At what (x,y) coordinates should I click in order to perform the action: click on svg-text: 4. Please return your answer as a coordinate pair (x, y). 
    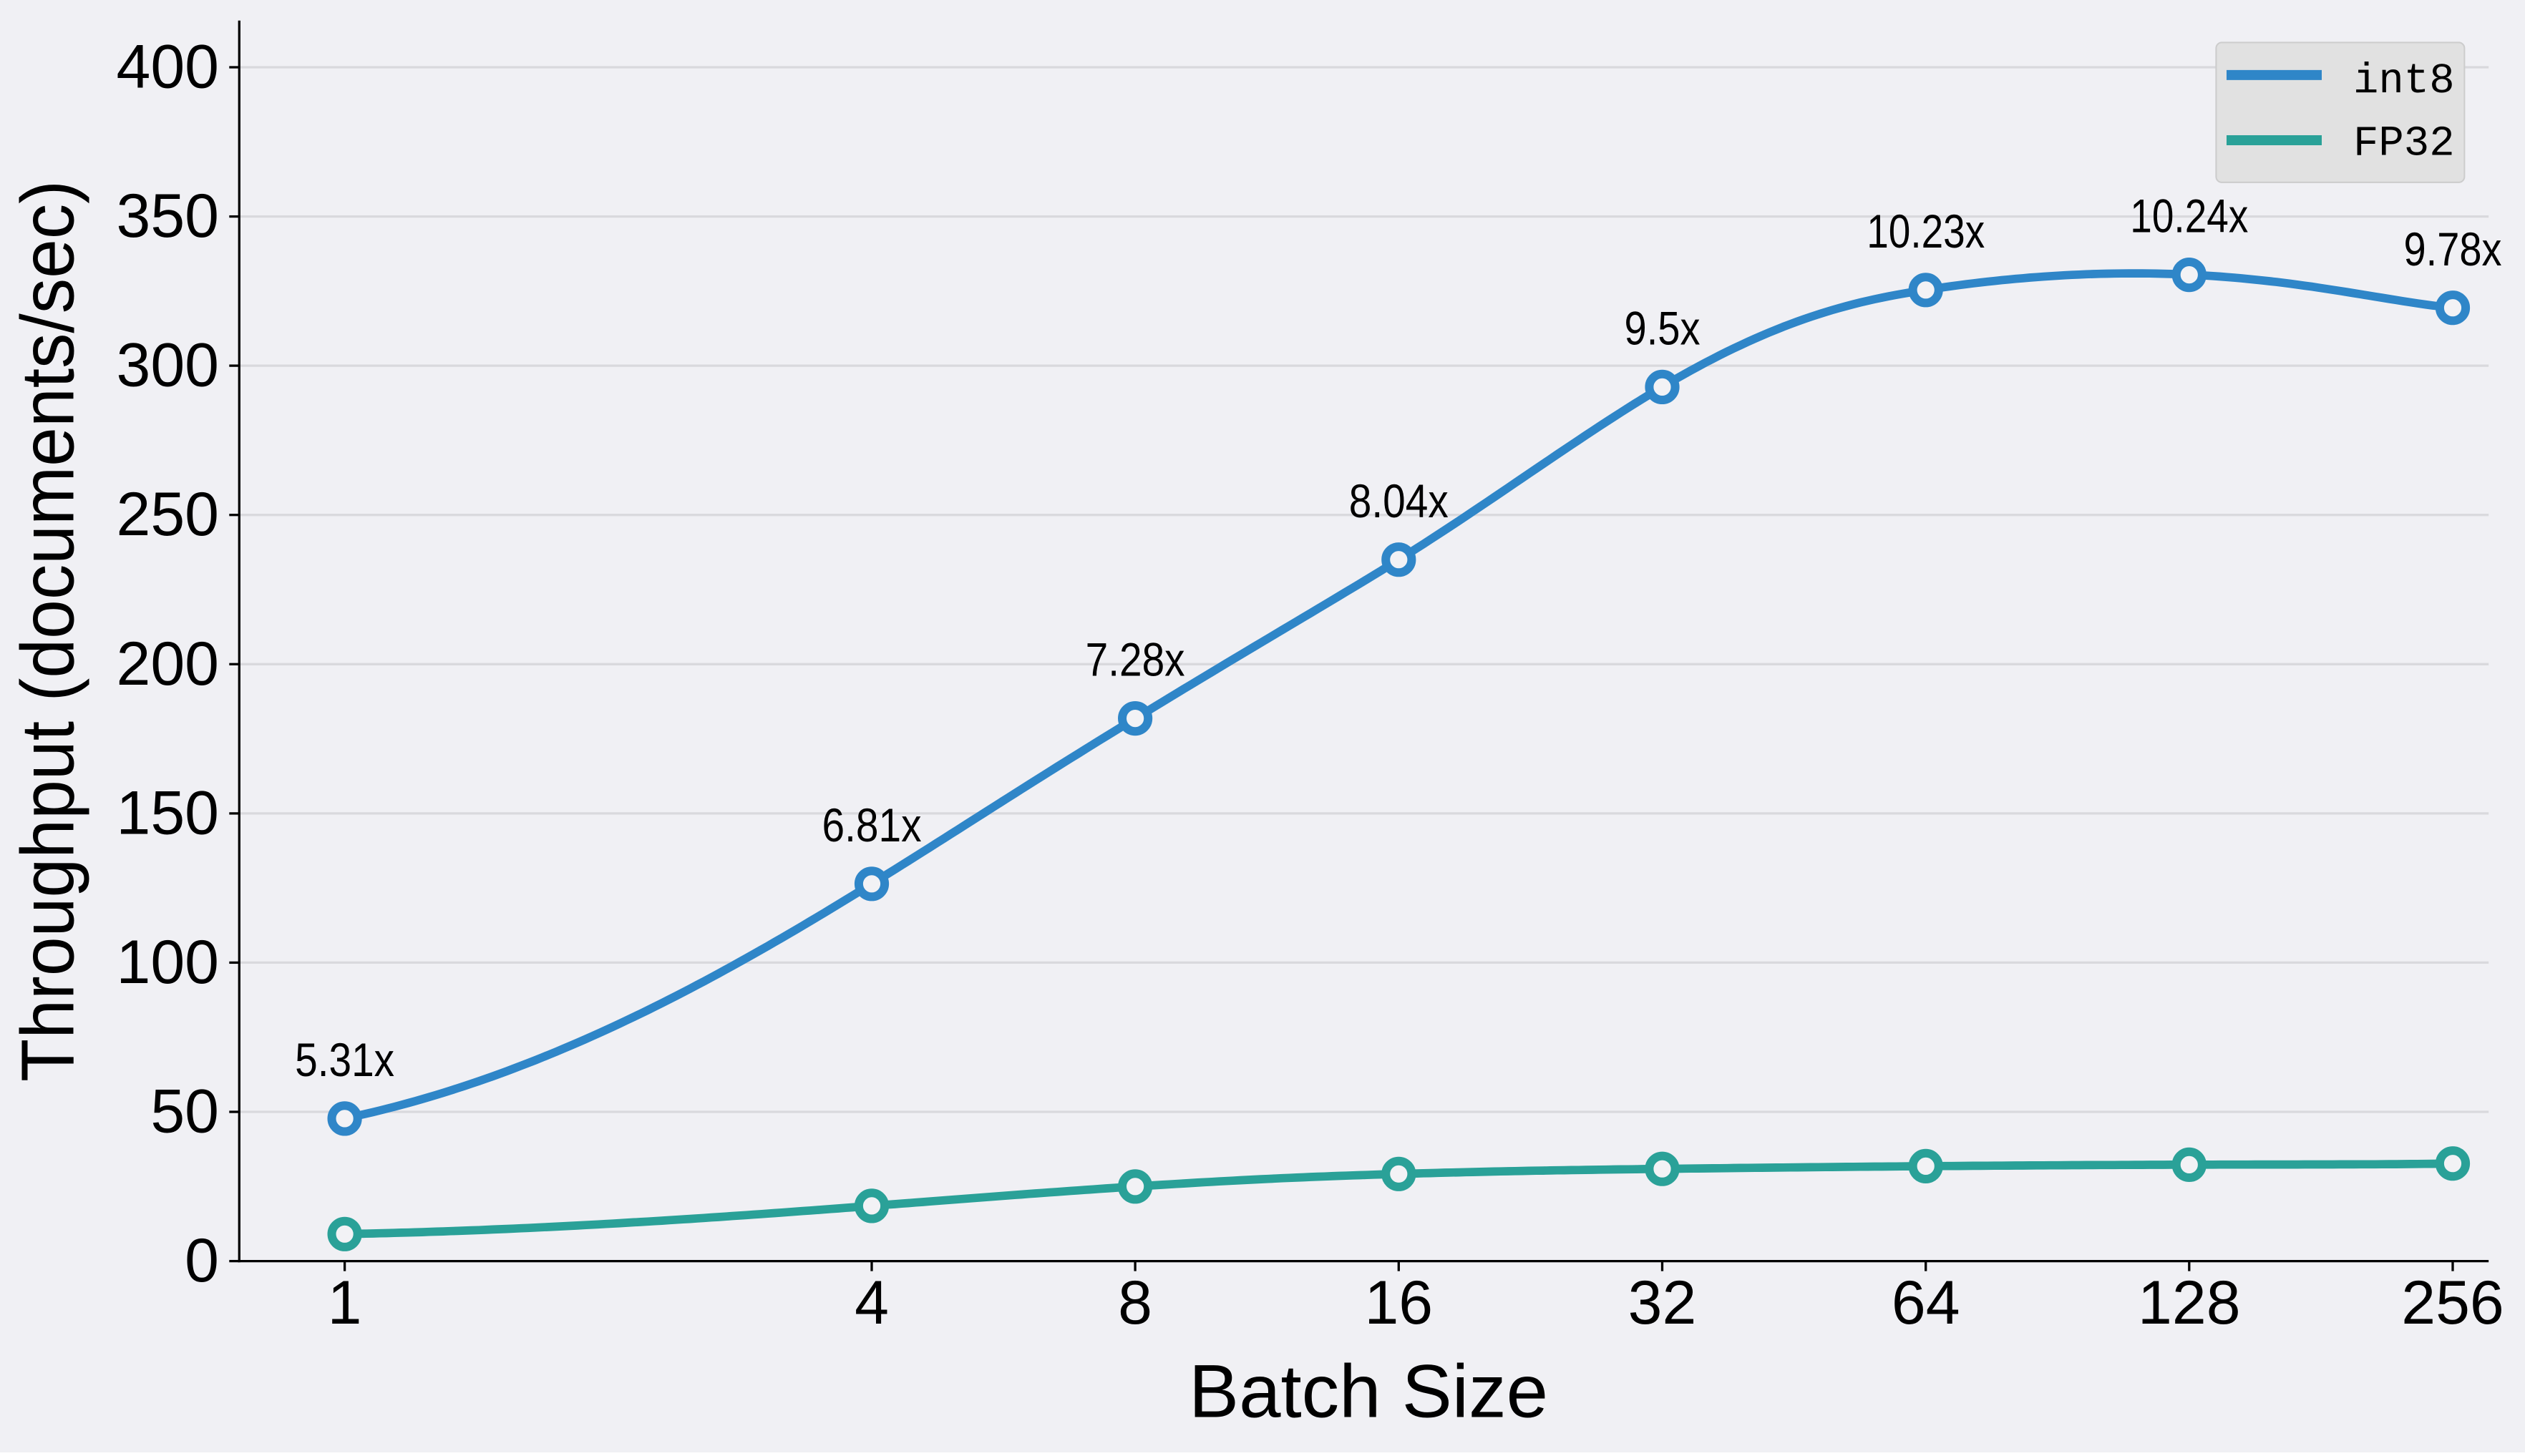
    Looking at the image, I should click on (872, 1303).